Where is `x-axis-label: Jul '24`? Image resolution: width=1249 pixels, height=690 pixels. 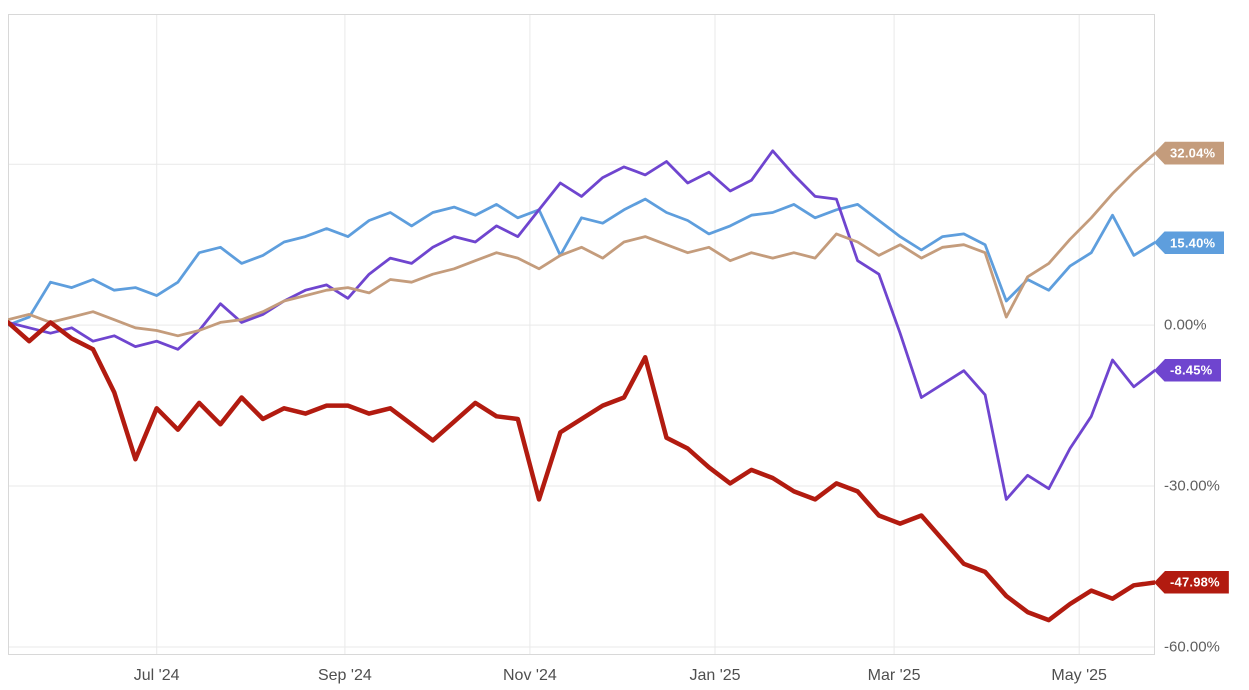 x-axis-label: Jul '24 is located at coordinates (156, 675).